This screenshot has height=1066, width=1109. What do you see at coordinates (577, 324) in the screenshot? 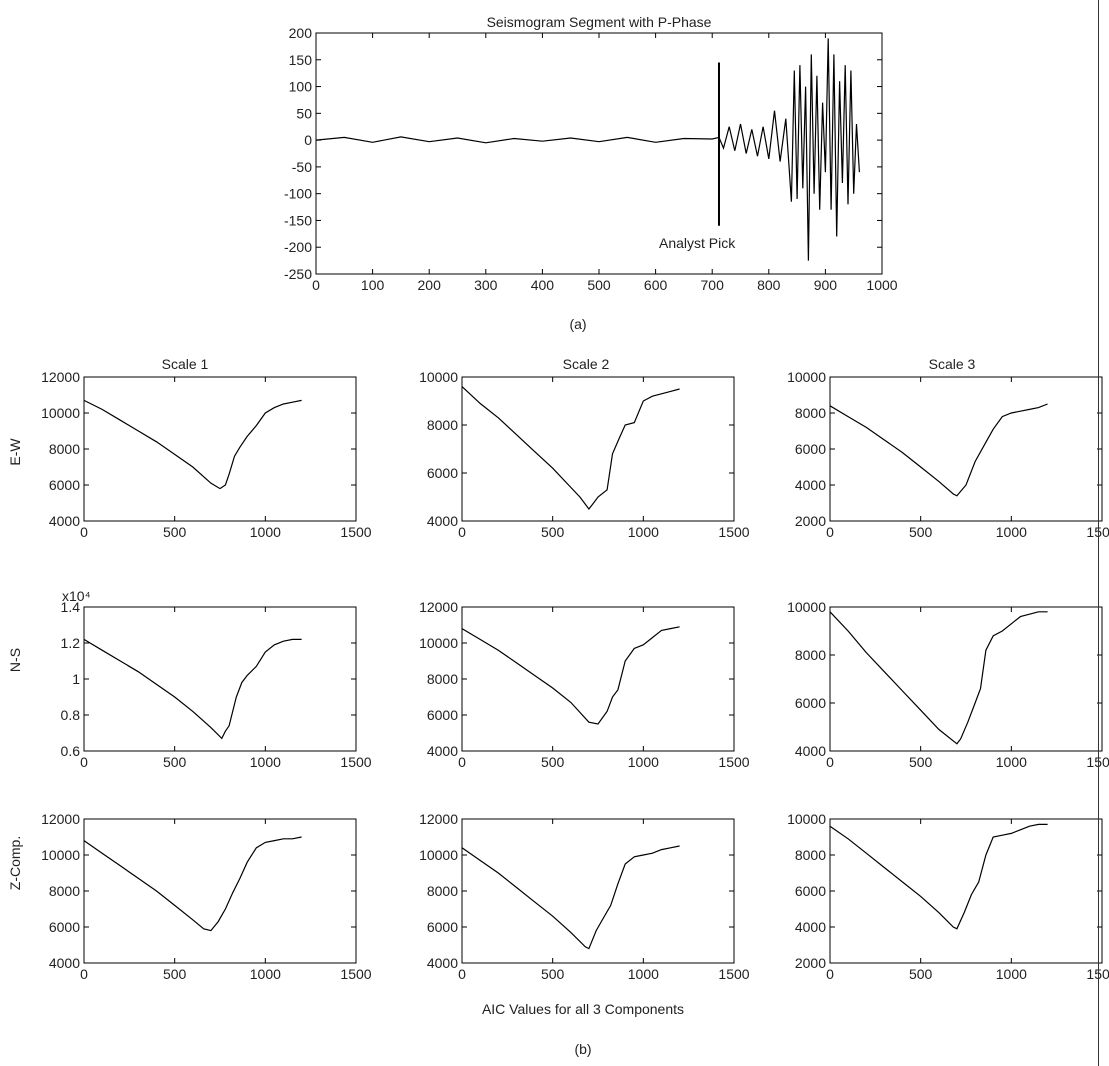
I see `caption-a: (a)` at bounding box center [577, 324].